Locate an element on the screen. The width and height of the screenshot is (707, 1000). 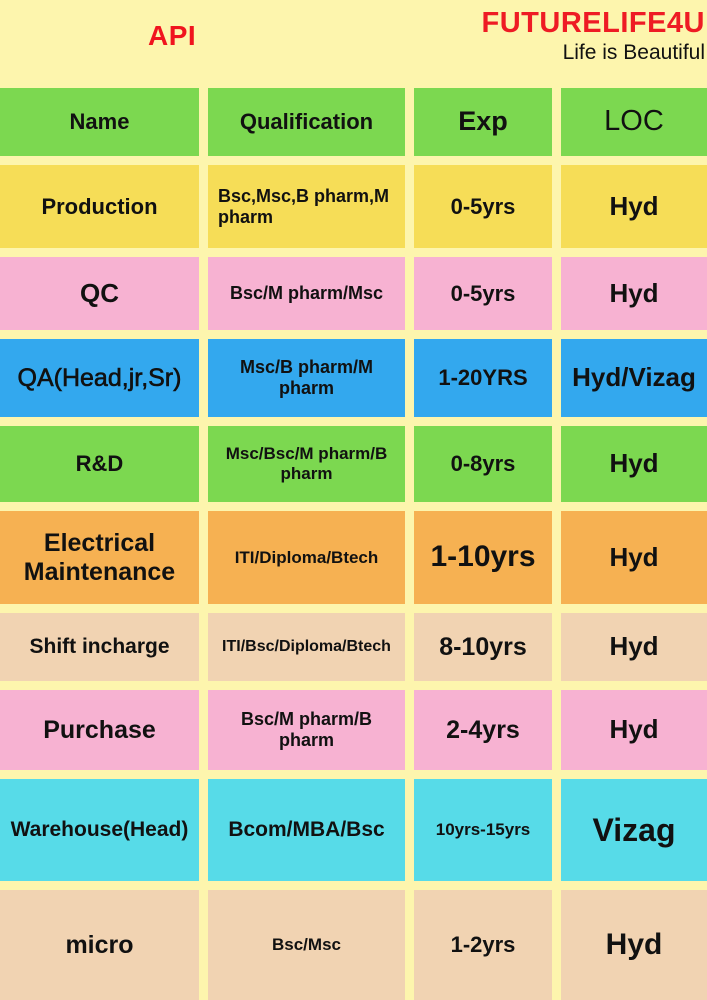
table-row-name: Production is located at coordinates (99, 206).